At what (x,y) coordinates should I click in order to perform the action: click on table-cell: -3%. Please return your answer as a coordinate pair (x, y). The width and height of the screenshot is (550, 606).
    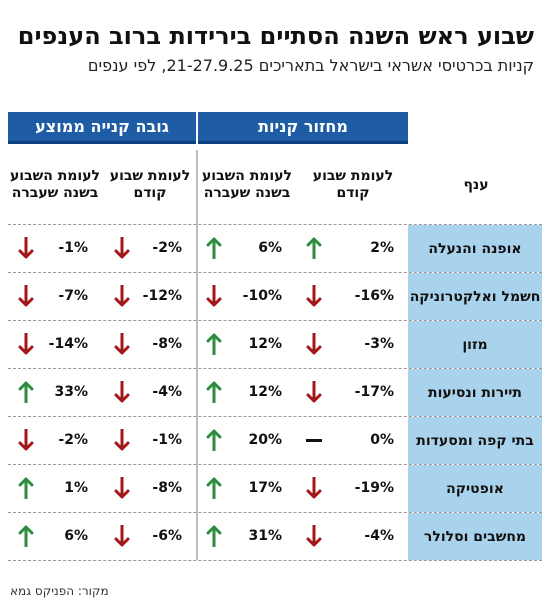
    Looking at the image, I should click on (352, 344).